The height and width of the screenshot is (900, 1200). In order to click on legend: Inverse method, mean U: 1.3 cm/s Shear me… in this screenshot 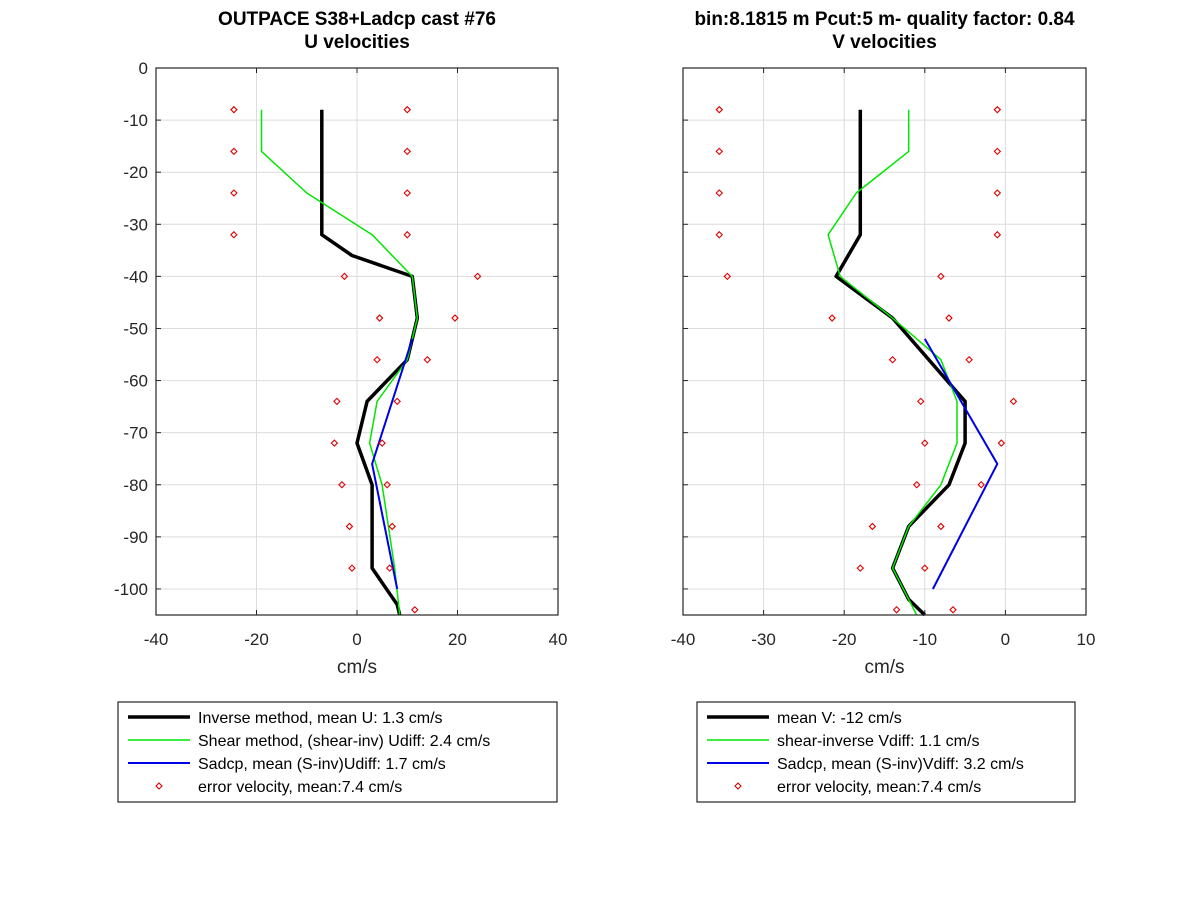, I will do `click(337, 752)`.